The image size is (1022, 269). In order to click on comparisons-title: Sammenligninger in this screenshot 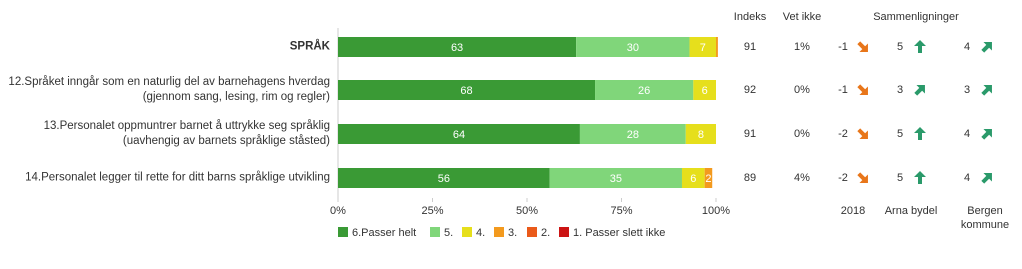, I will do `click(916, 17)`.